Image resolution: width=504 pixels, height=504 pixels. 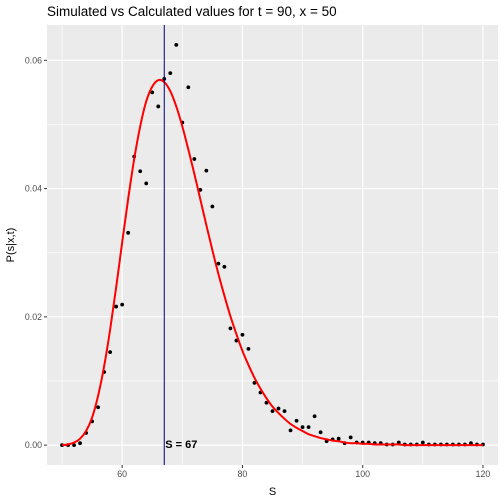 I want to click on y-tick-label: 0.06, so click(x=33, y=60).